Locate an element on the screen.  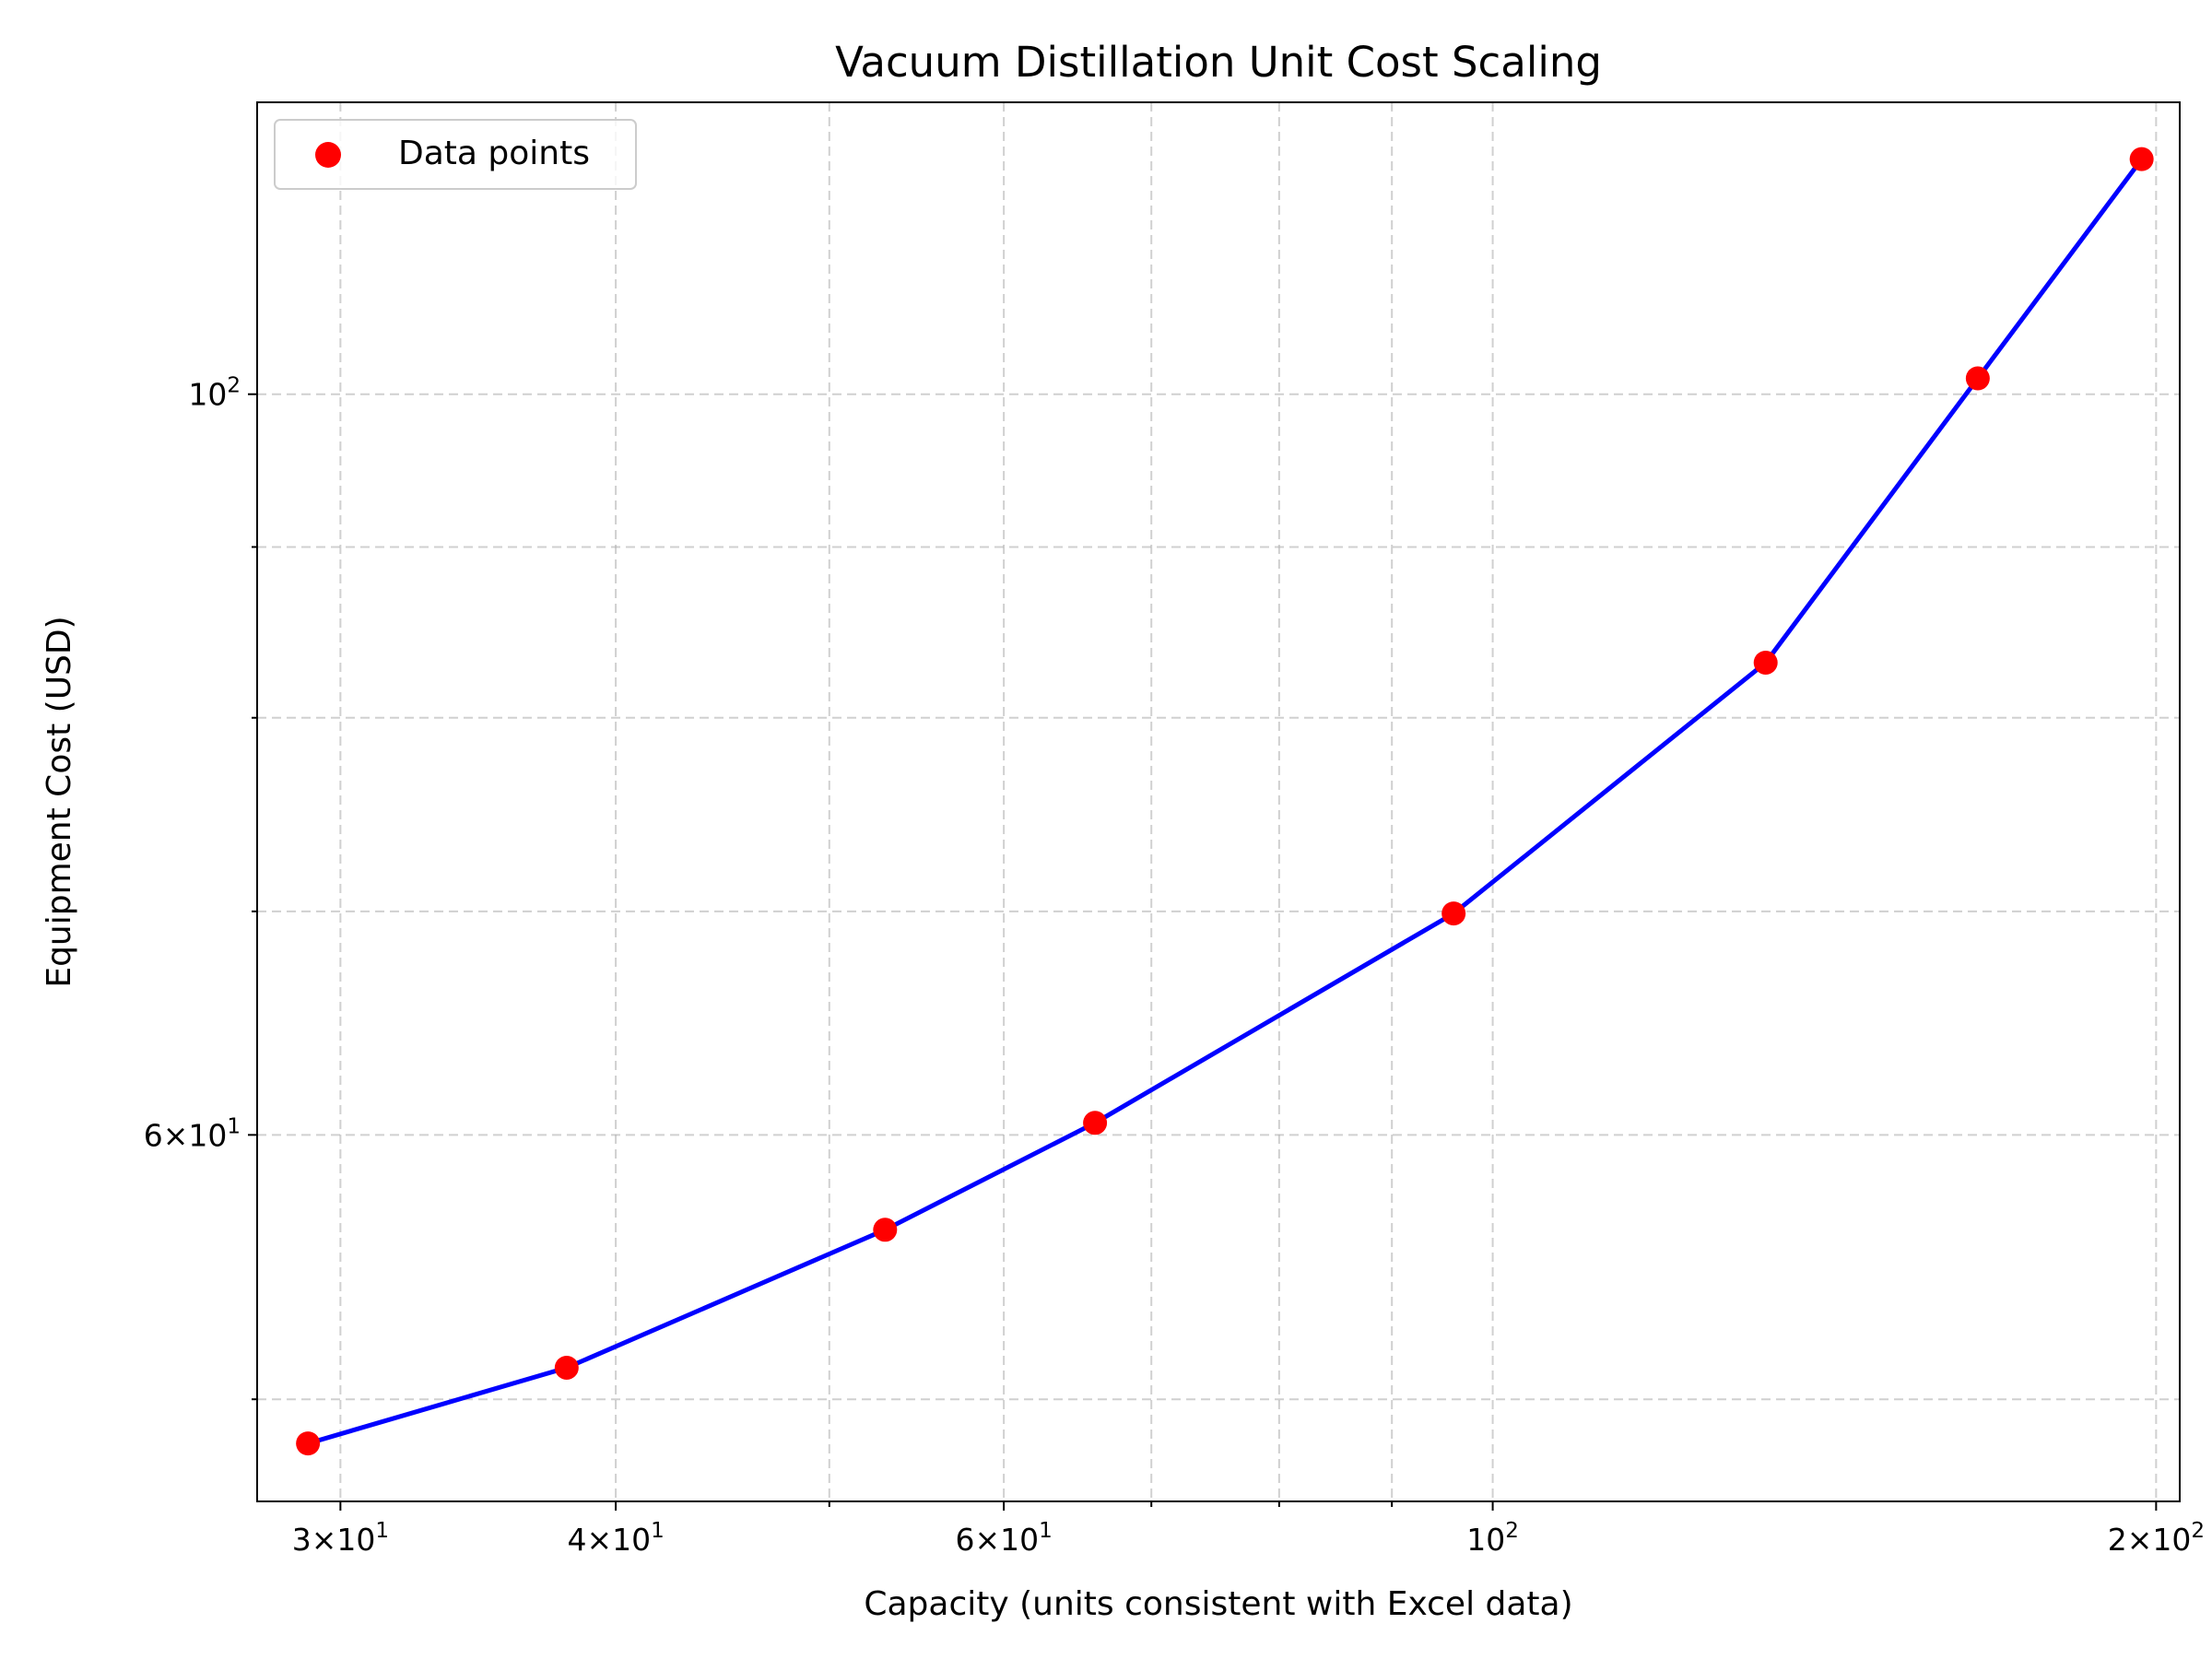
legend: Data points is located at coordinates (455, 154).